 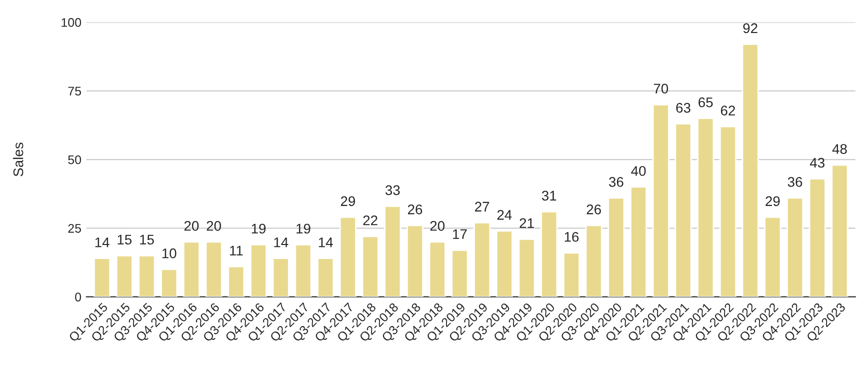 I want to click on data-label: 63, so click(x=683, y=107).